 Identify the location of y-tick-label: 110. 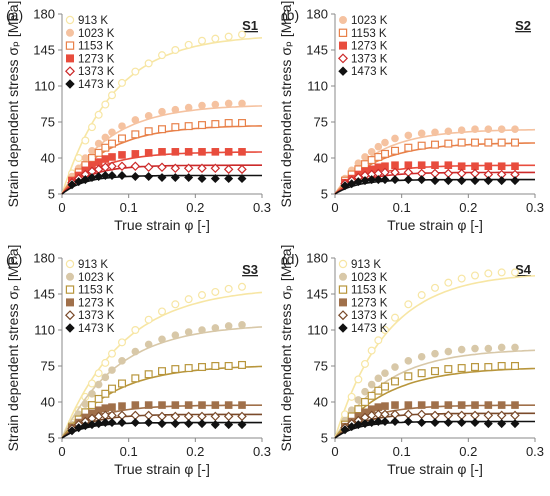
(44, 86).